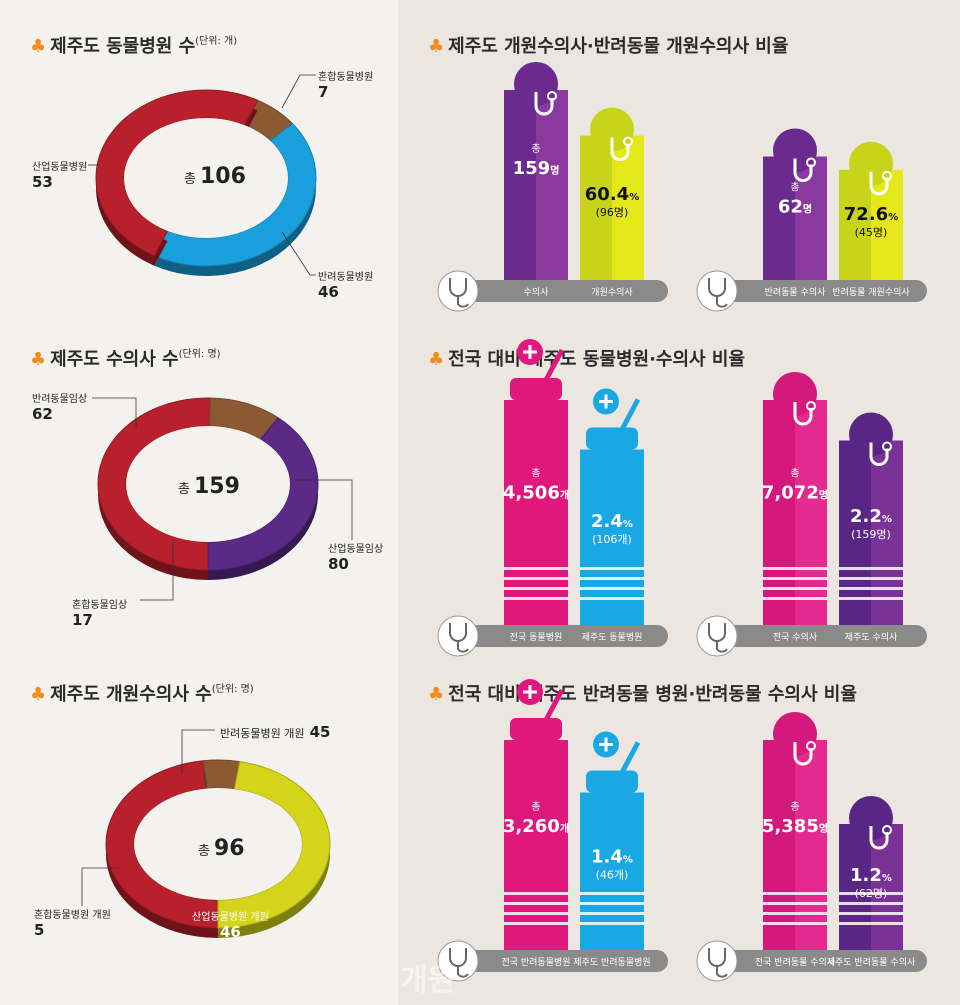  Describe the element at coordinates (100, 605) in the screenshot. I see `slice-name: 혼합동물임상` at that location.